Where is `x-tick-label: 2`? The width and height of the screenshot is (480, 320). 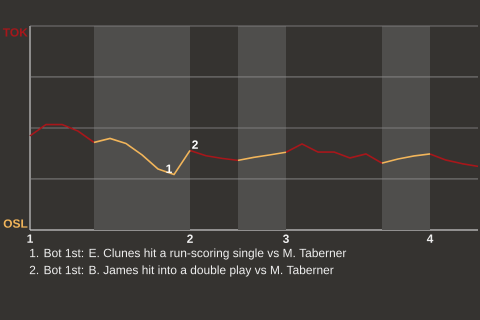 x-tick-label: 2 is located at coordinates (190, 238).